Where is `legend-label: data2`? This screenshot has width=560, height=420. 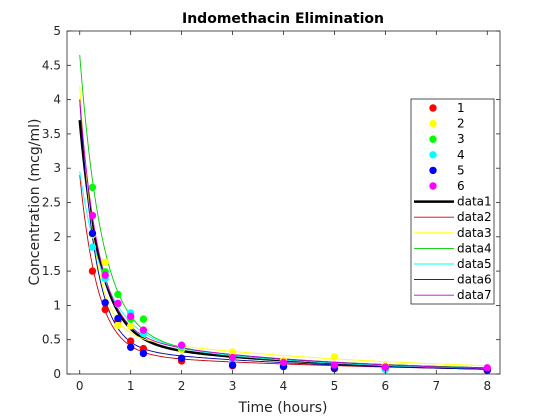 legend-label: data2 is located at coordinates (474, 217).